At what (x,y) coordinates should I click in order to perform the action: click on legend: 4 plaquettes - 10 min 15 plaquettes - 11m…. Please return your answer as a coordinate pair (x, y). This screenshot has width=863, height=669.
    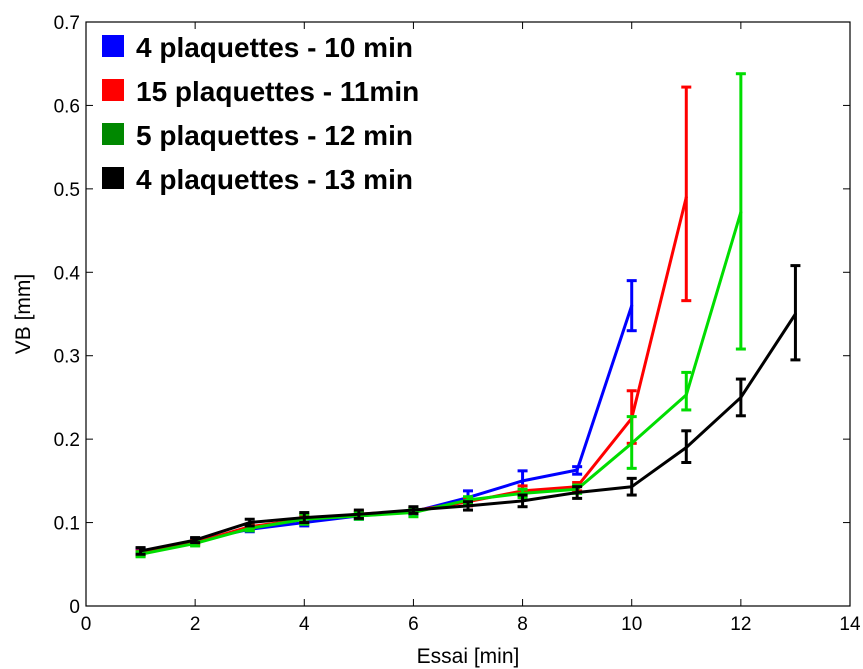
    Looking at the image, I should click on (260, 113).